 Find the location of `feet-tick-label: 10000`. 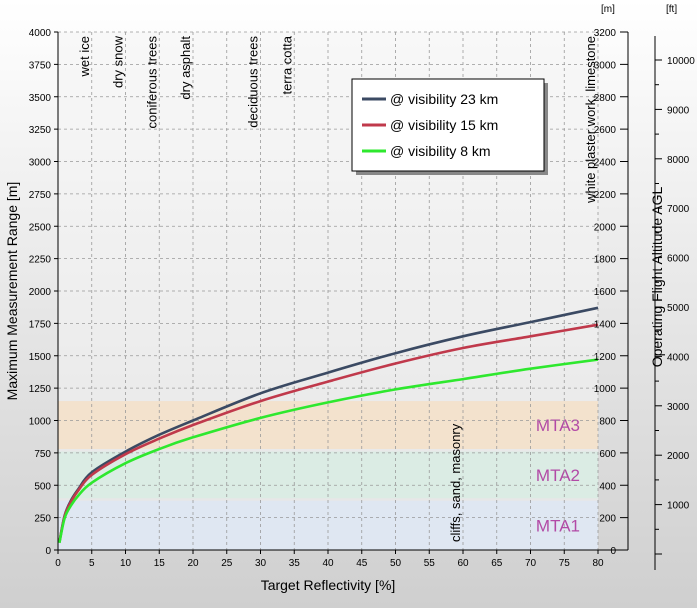

feet-tick-label: 10000 is located at coordinates (681, 61).